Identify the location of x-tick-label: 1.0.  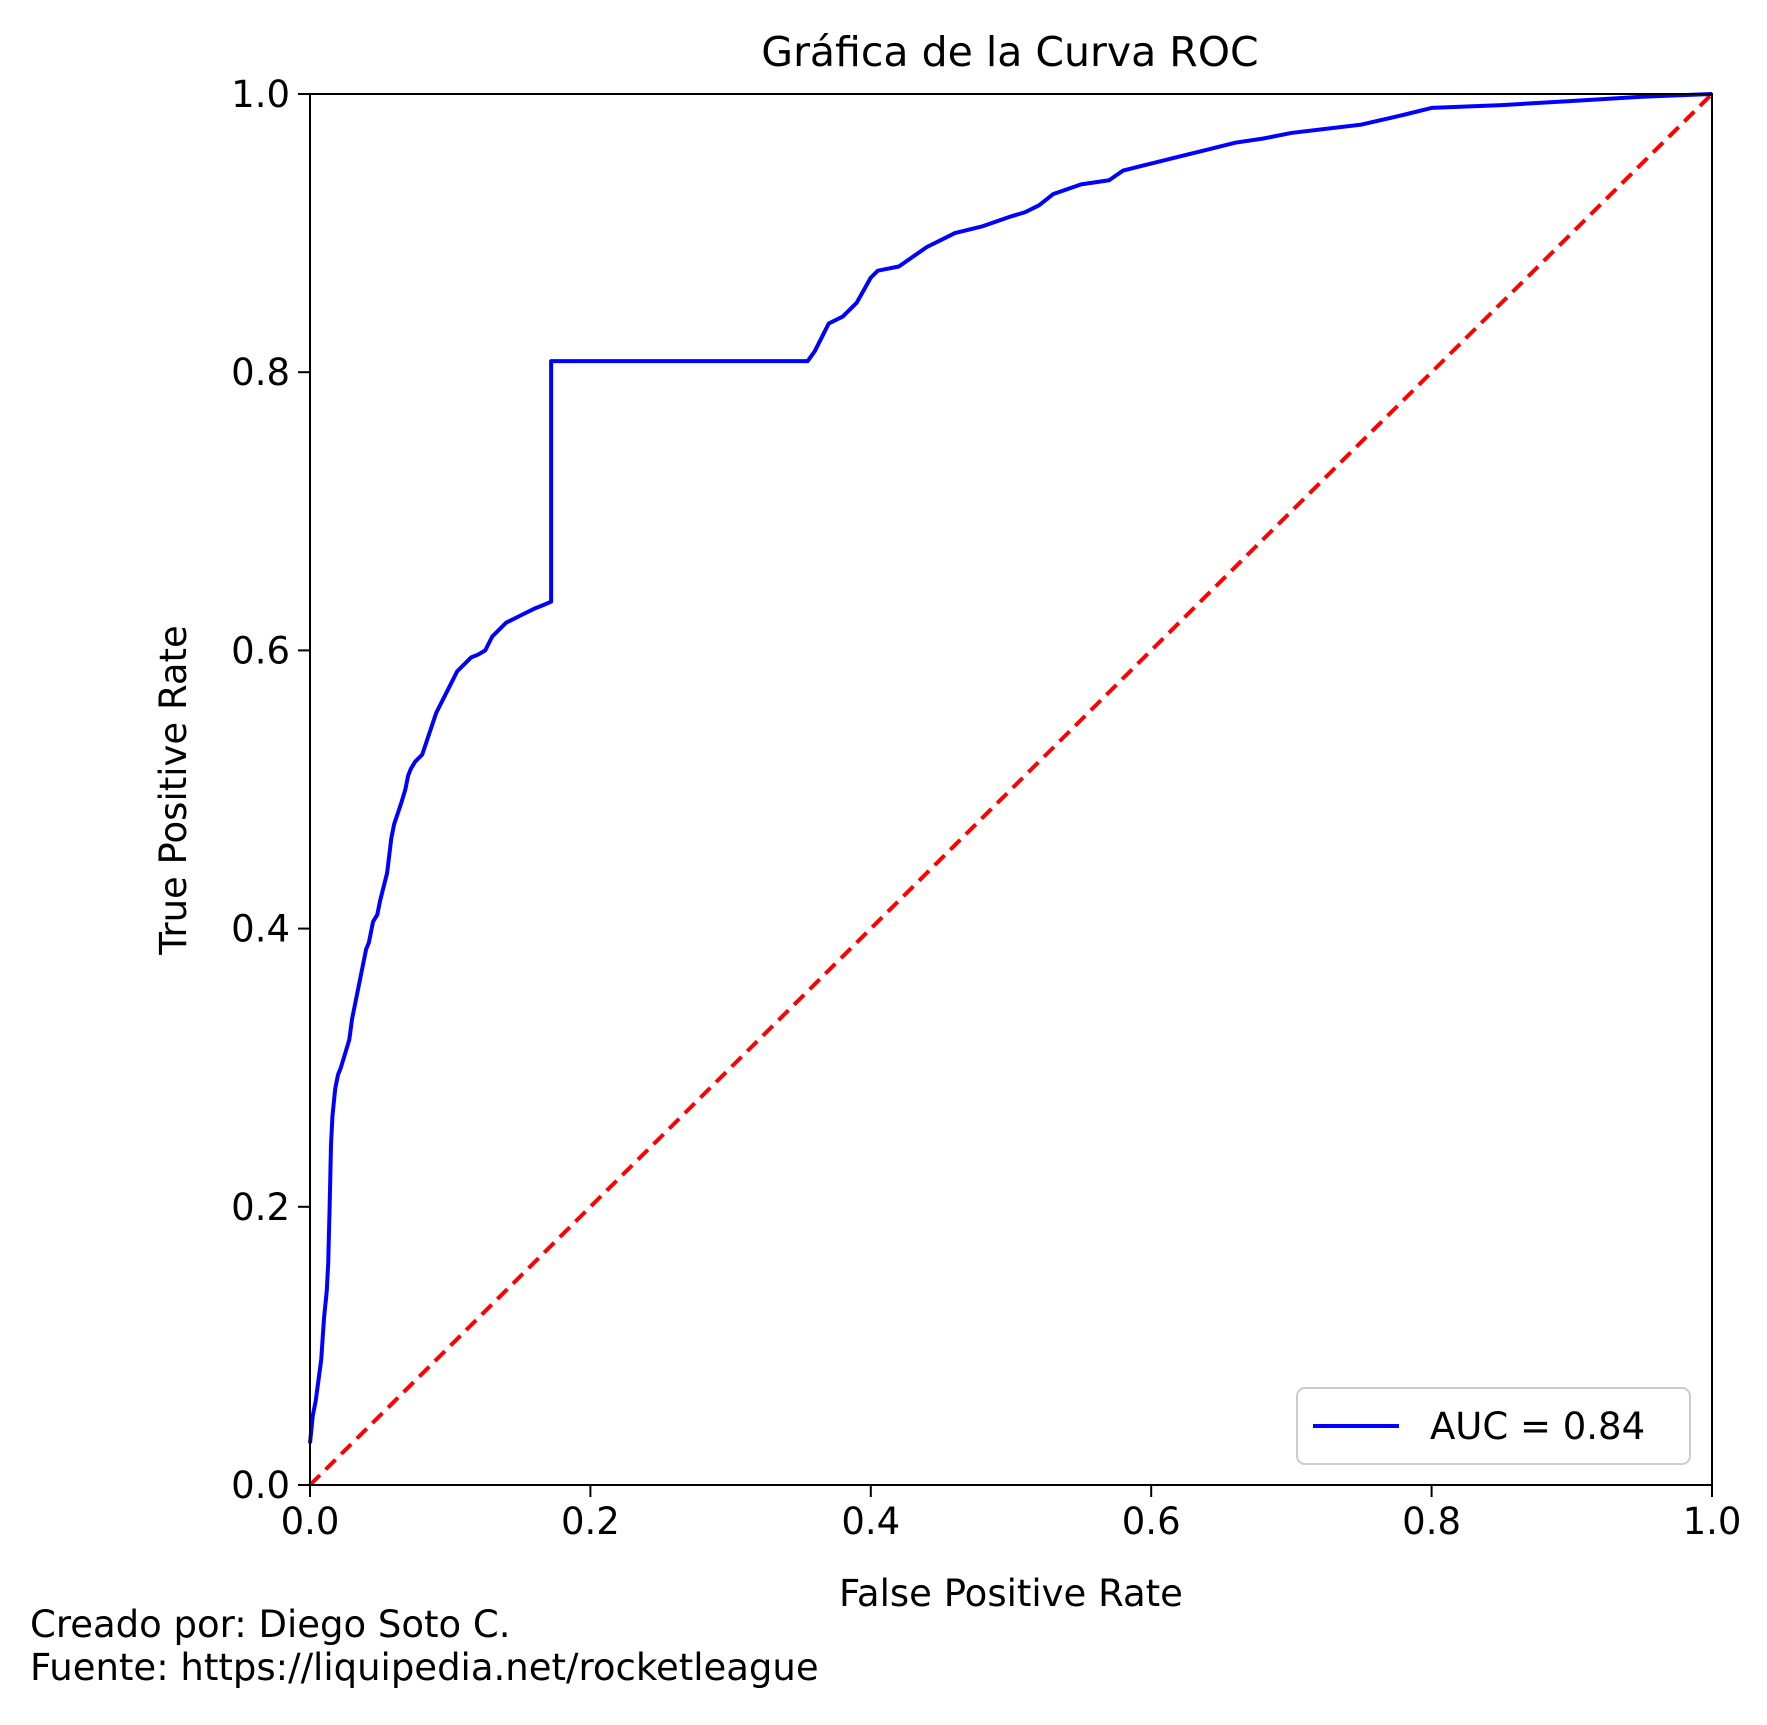
(1712, 1521).